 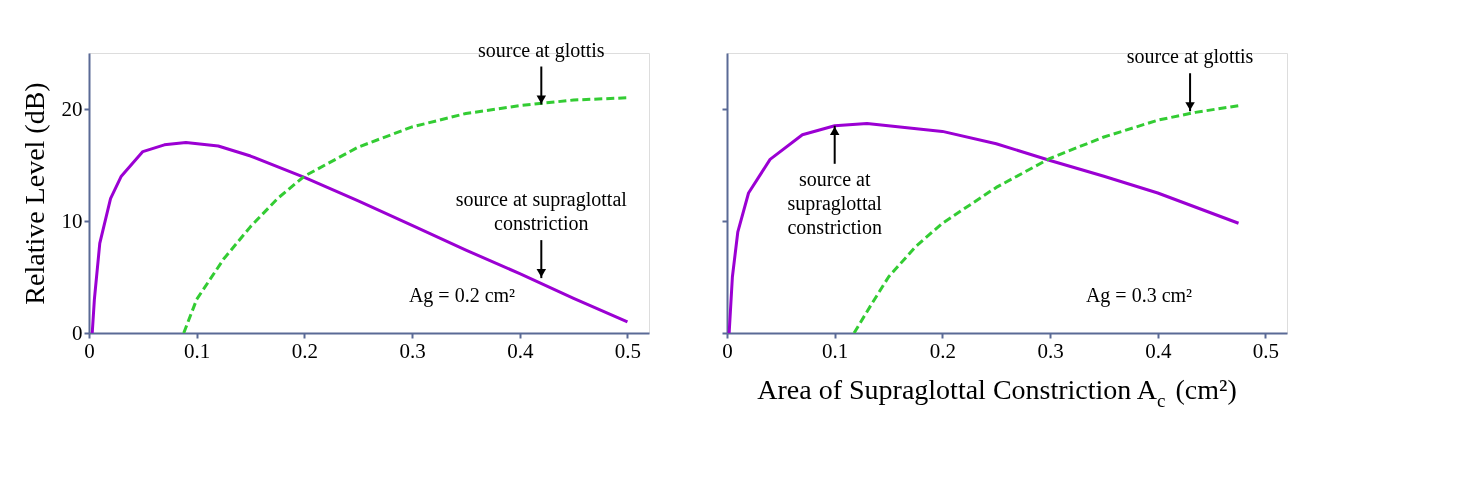 What do you see at coordinates (727, 350) in the screenshot?
I see `x-tick-label: 0` at bounding box center [727, 350].